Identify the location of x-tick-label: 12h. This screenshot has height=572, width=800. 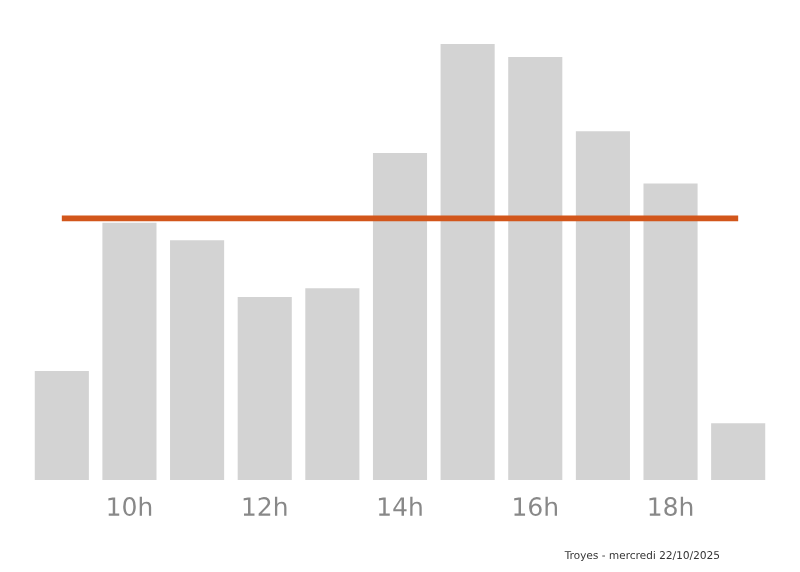
(265, 506).